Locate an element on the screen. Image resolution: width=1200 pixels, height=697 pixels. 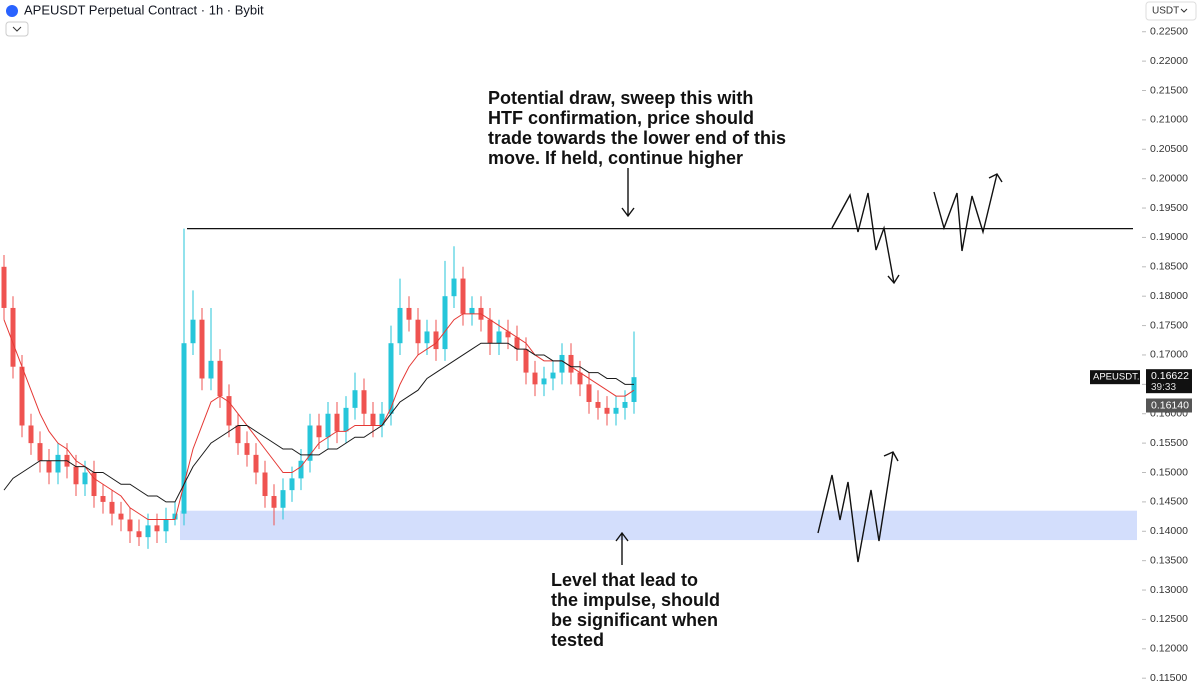
y-tick-label: 0.21500 is located at coordinates (1169, 90).